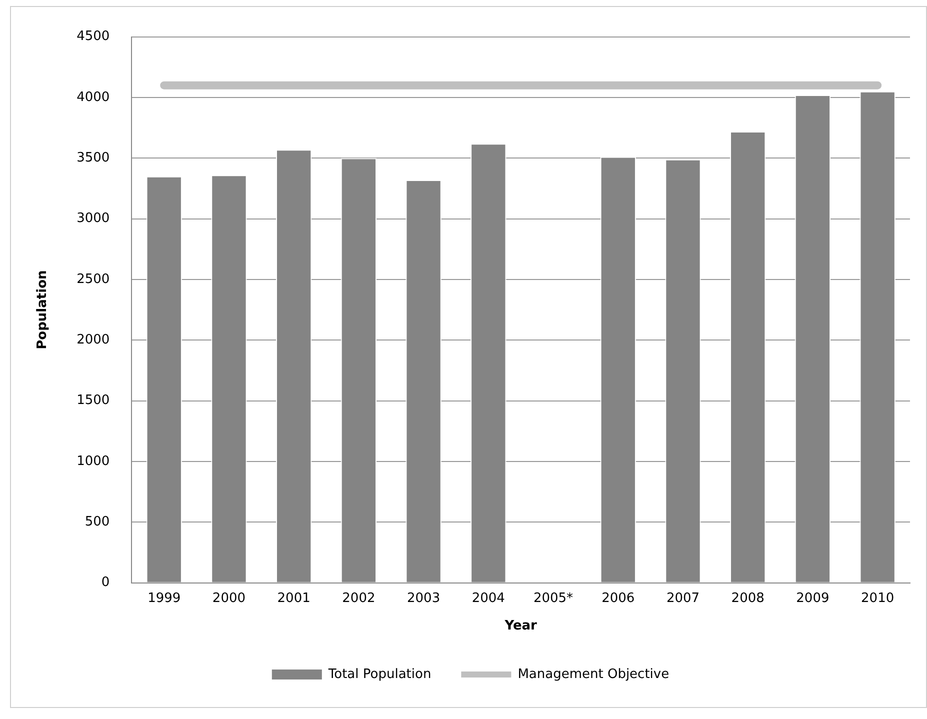 The height and width of the screenshot is (719, 927). Describe the element at coordinates (293, 598) in the screenshot. I see `x-tick-label: 2001` at that location.